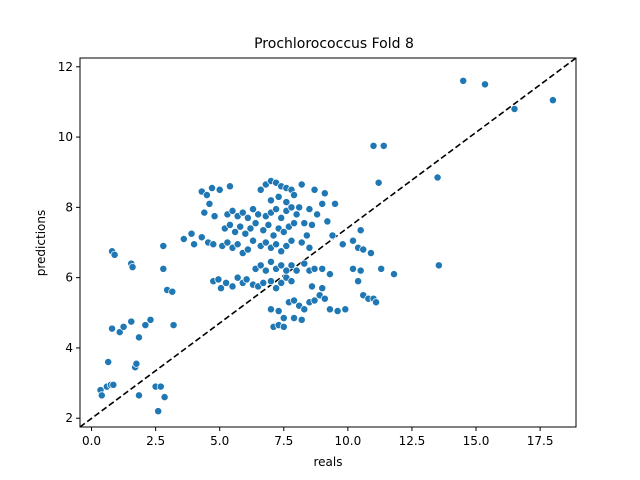 This screenshot has height=480, width=640. Describe the element at coordinates (69, 207) in the screenshot. I see `y-tick-label: 8` at that location.